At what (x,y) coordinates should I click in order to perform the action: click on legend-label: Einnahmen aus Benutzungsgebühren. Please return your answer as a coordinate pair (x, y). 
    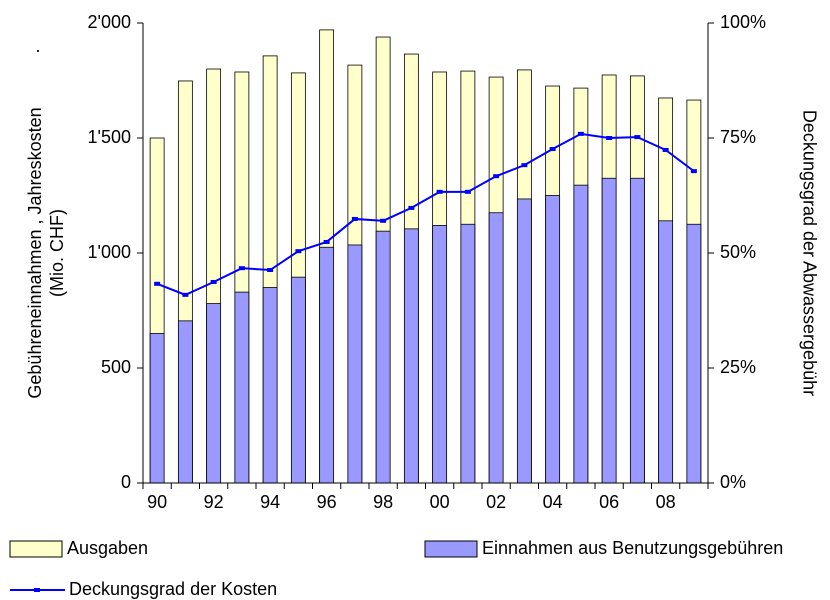
    Looking at the image, I should click on (632, 548).